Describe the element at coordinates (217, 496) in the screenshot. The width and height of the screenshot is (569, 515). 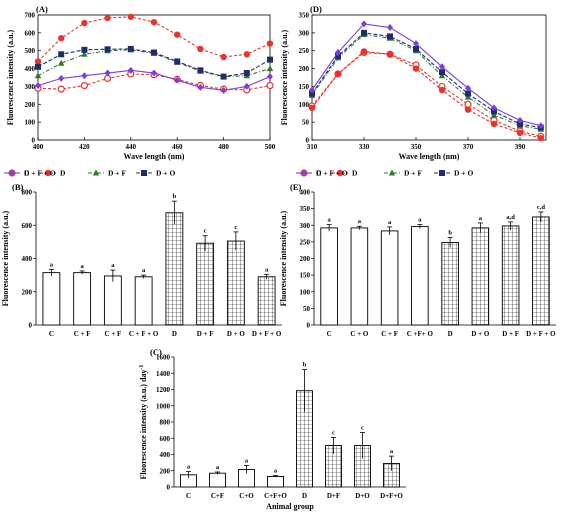
I see `category-label: C+F` at that location.